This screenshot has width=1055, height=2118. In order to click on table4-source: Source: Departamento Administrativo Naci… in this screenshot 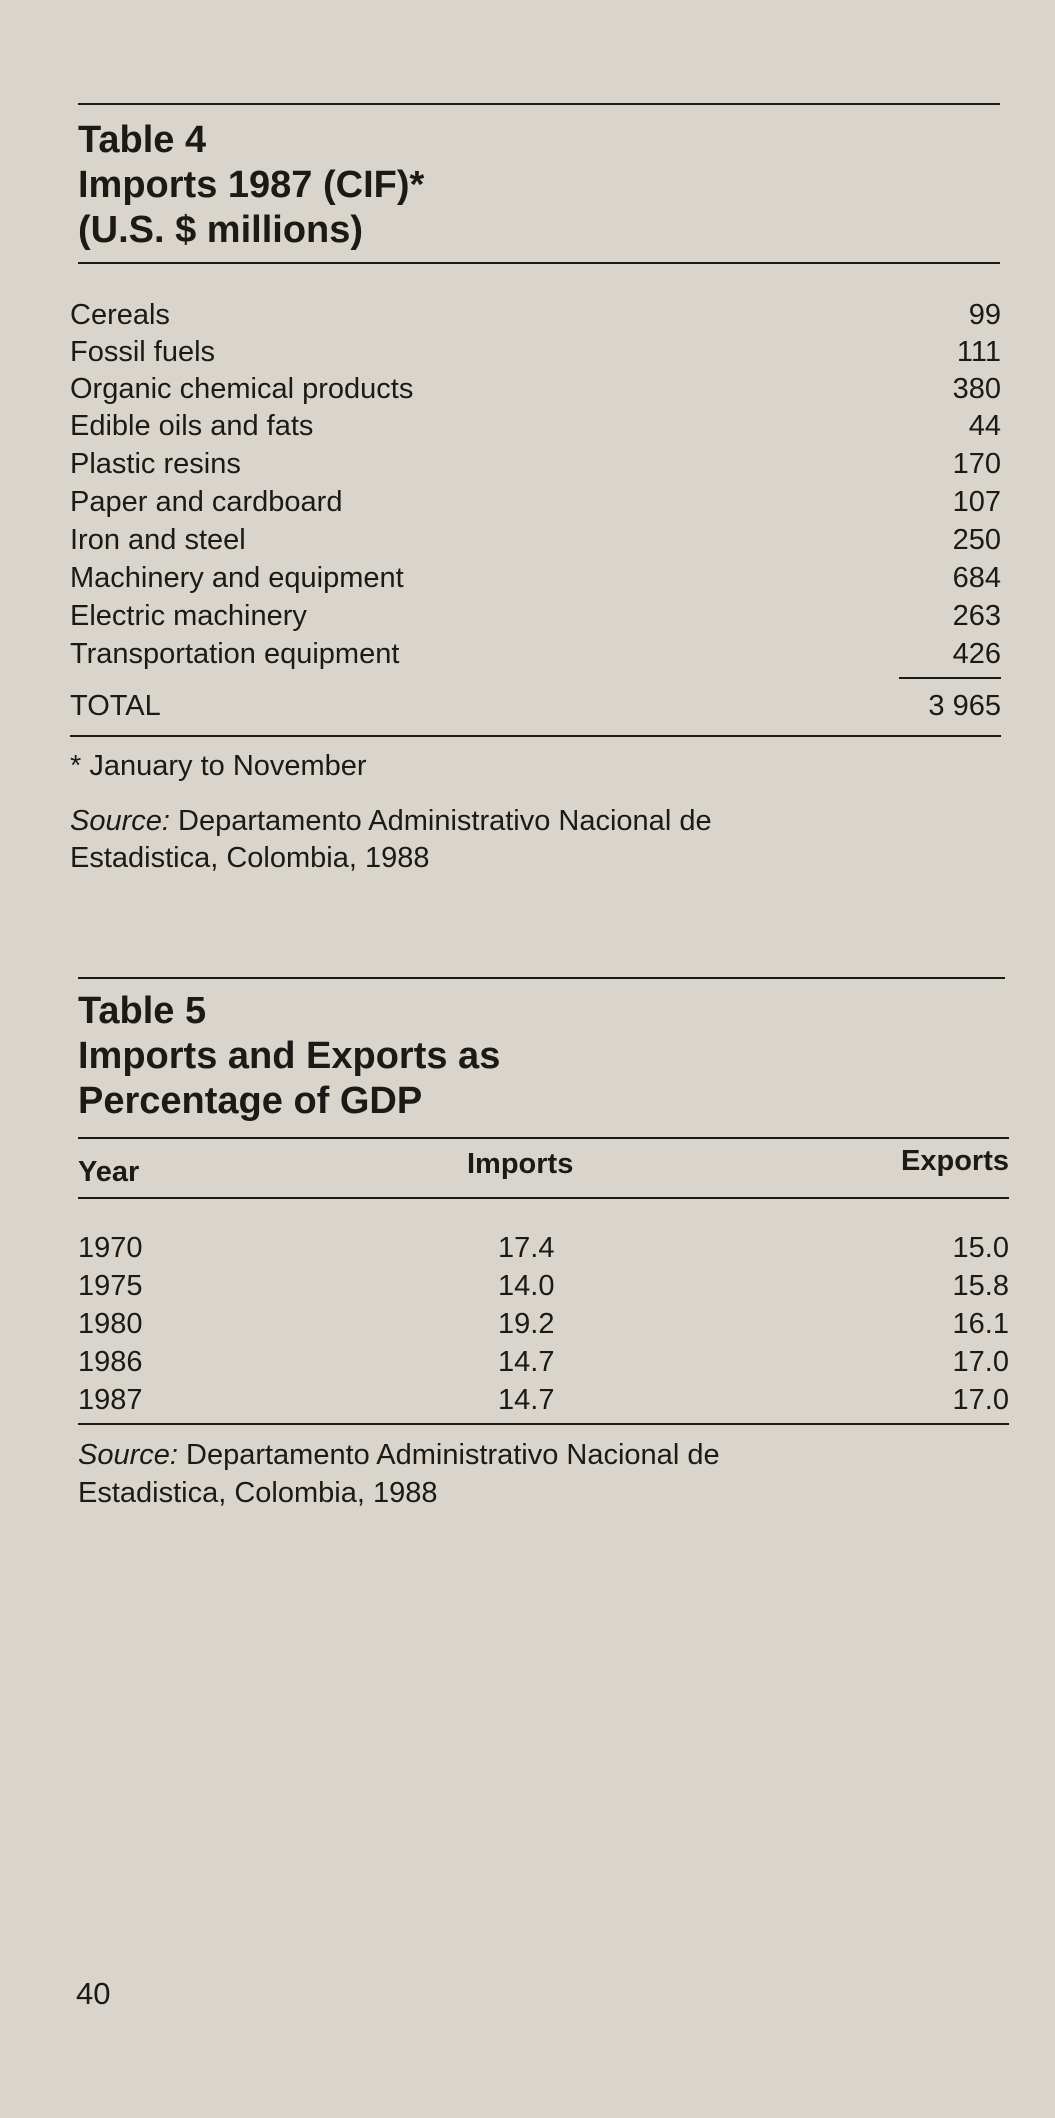, I will do `click(391, 821)`.